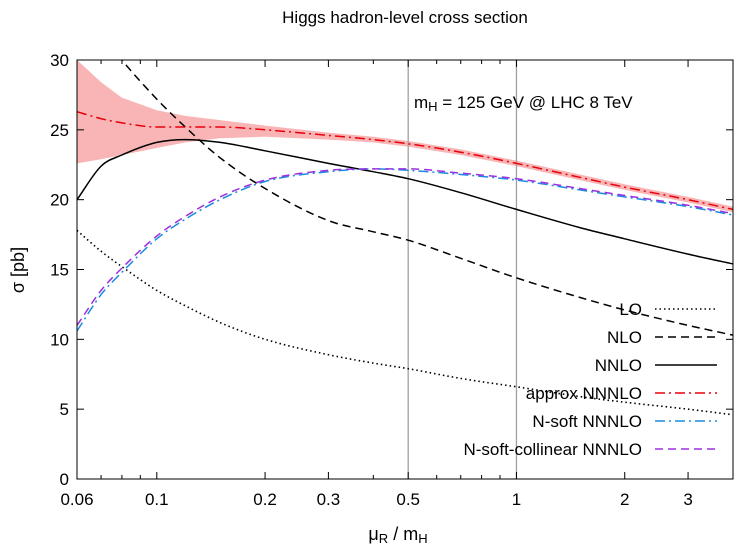 The height and width of the screenshot is (547, 735). Describe the element at coordinates (536, 102) in the screenshot. I see `annotation-text: = 125 GeV @ LHC 8 TeV` at that location.